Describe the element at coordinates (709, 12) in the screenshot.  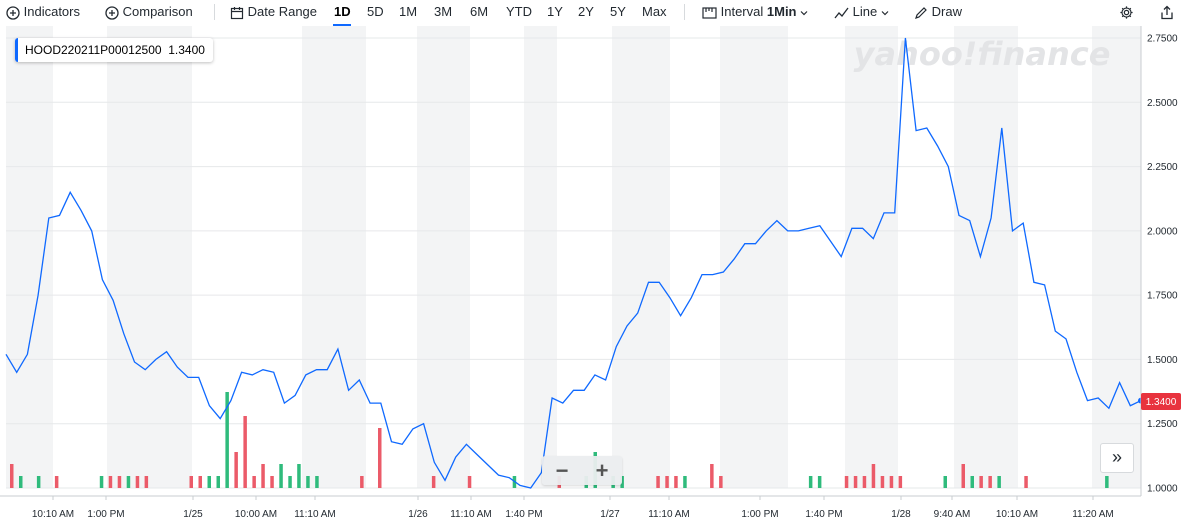
I see `ruler-icon` at that location.